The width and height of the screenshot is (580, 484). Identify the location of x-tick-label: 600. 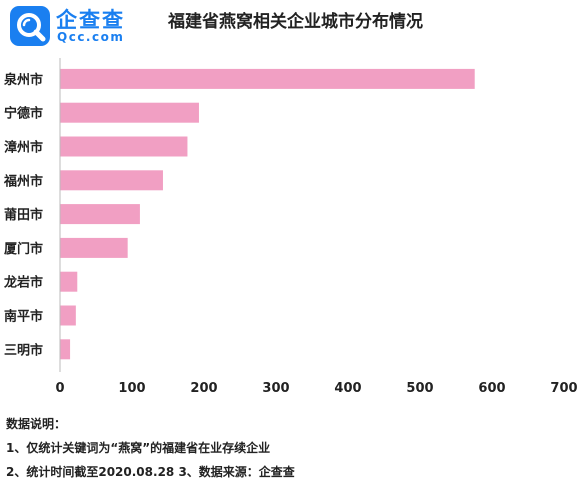
(491, 388).